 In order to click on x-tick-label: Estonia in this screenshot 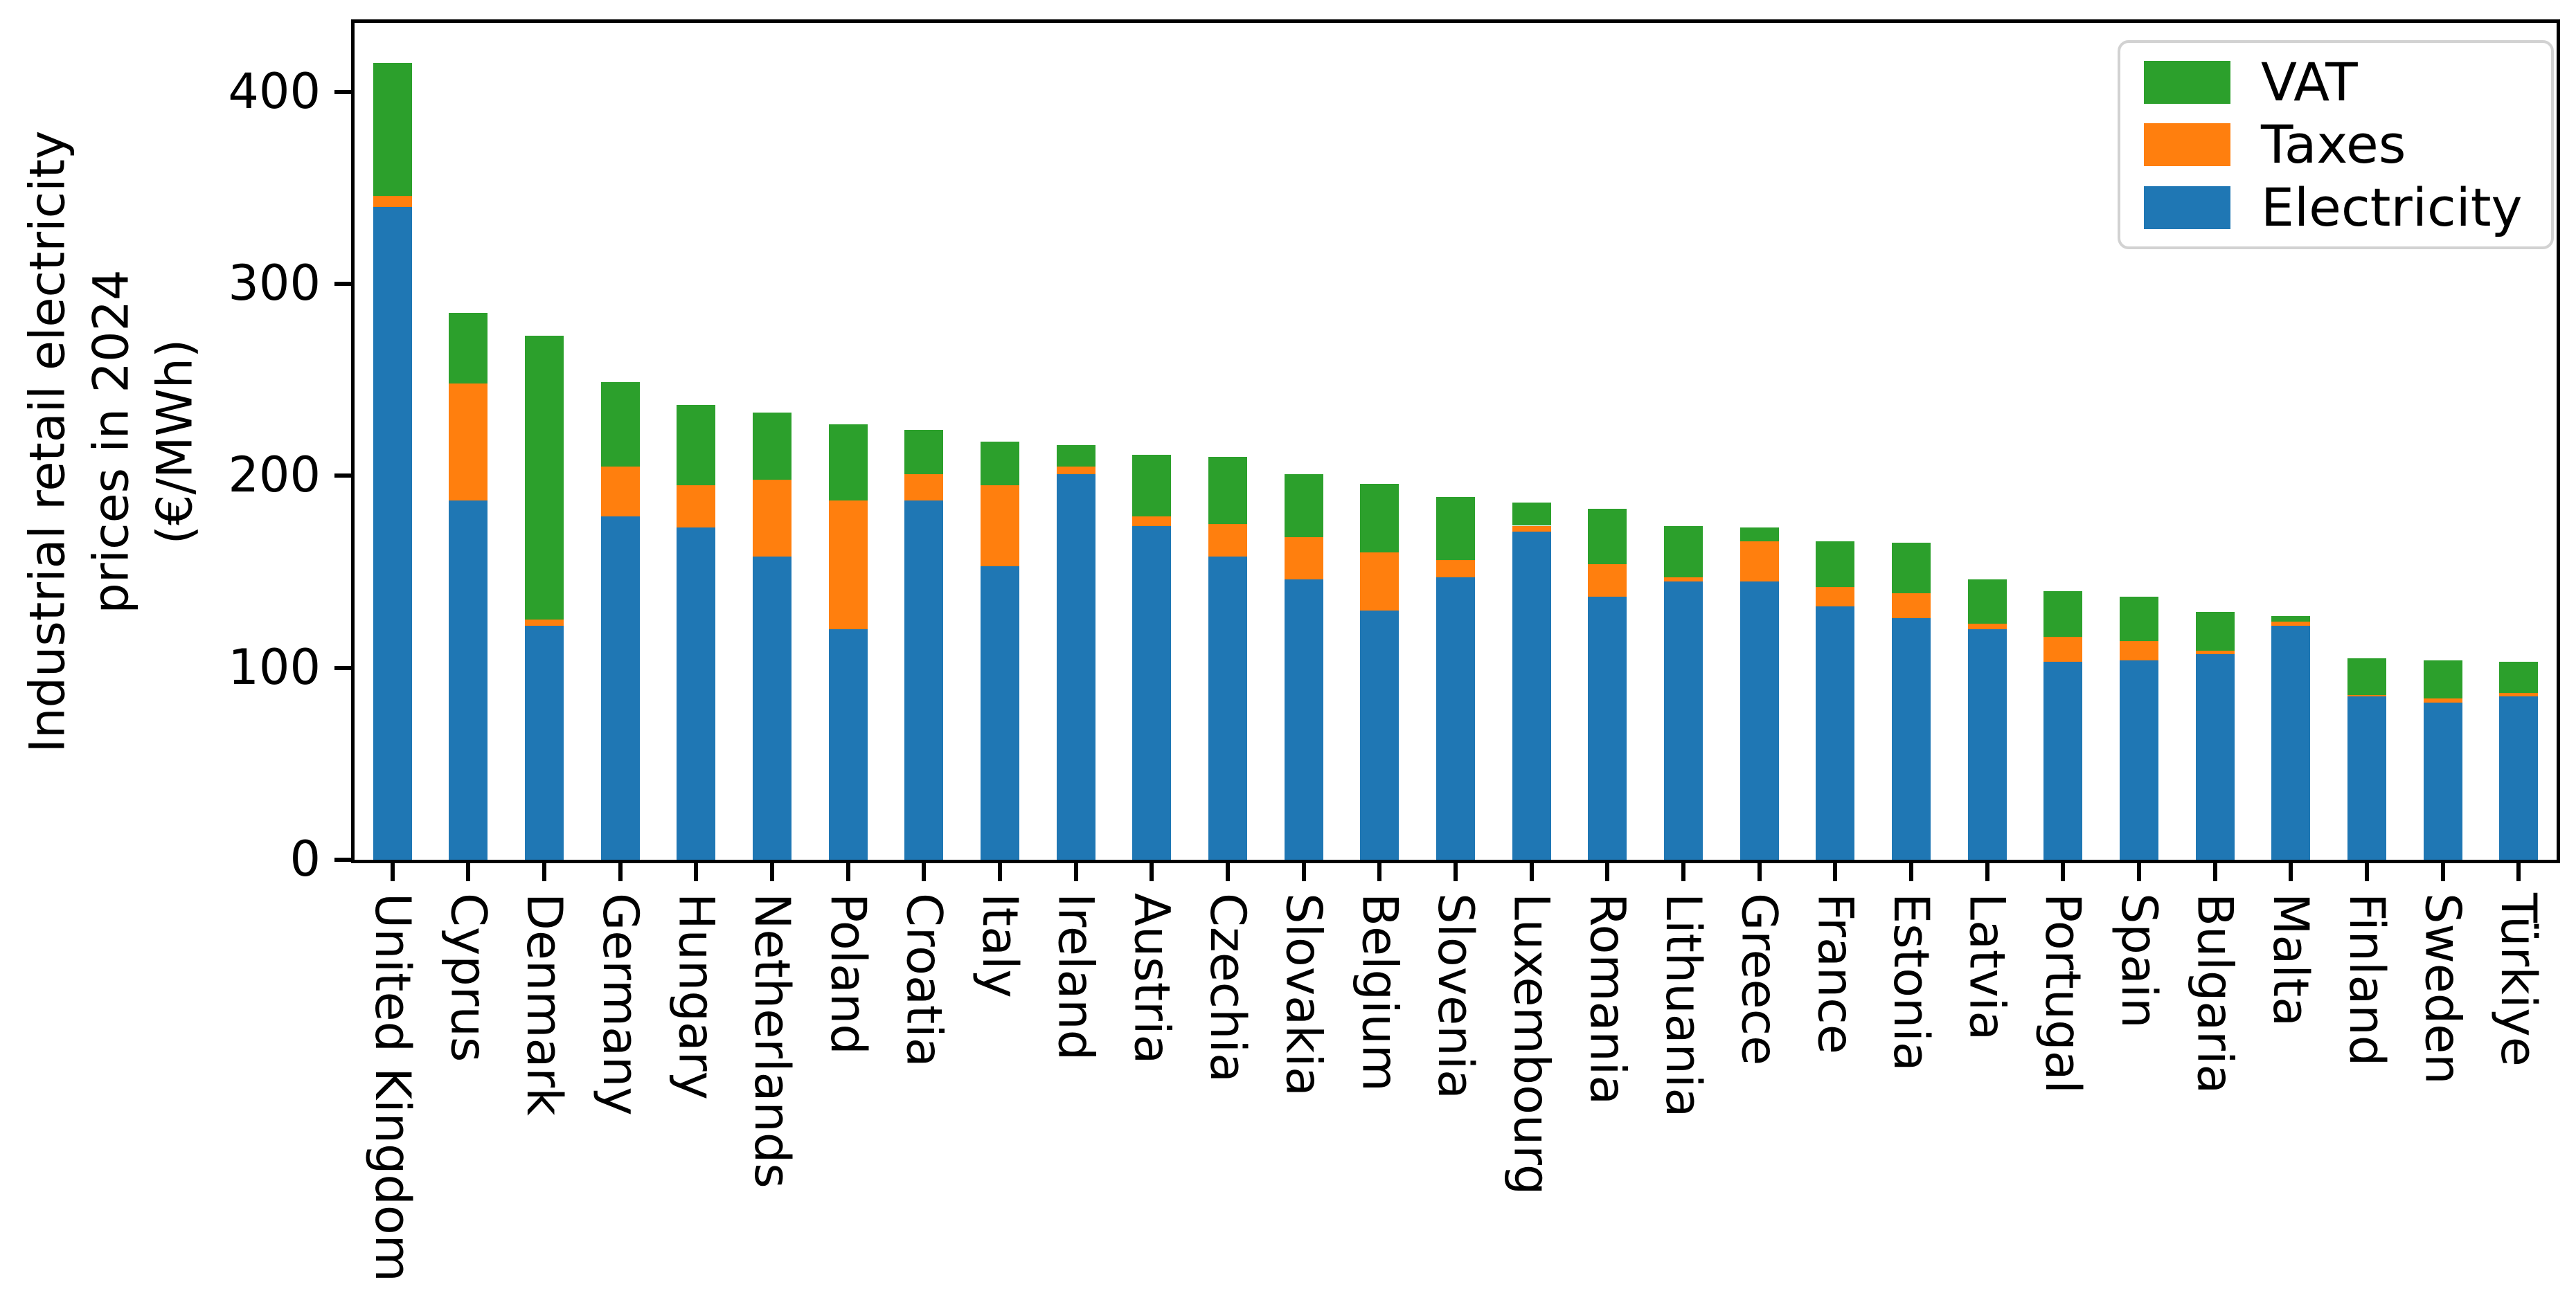, I will do `click(1911, 983)`.